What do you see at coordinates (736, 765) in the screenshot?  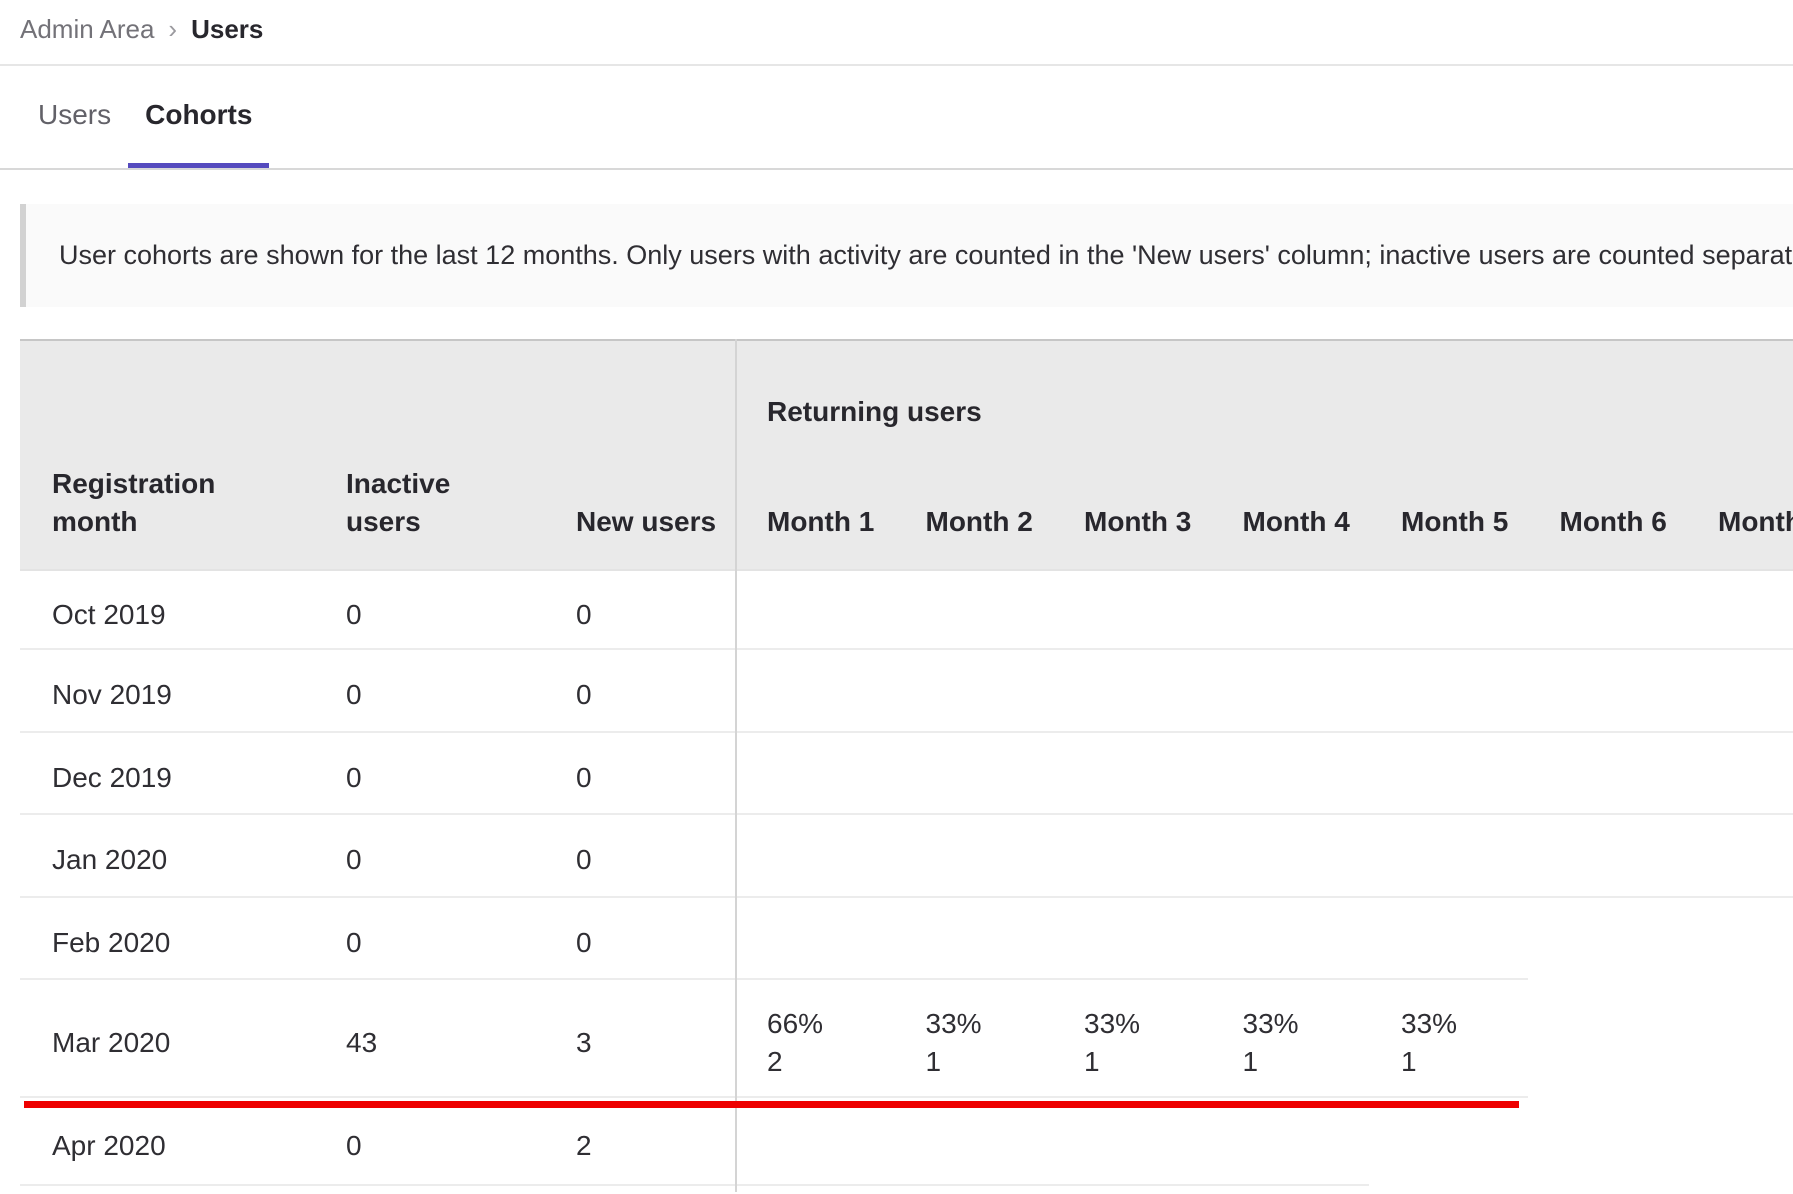 I see `column-divider` at bounding box center [736, 765].